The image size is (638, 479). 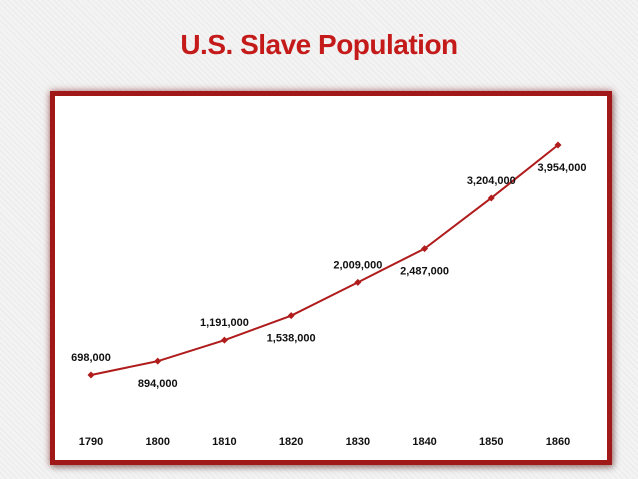 What do you see at coordinates (491, 181) in the screenshot?
I see `data-label: 3,204,000` at bounding box center [491, 181].